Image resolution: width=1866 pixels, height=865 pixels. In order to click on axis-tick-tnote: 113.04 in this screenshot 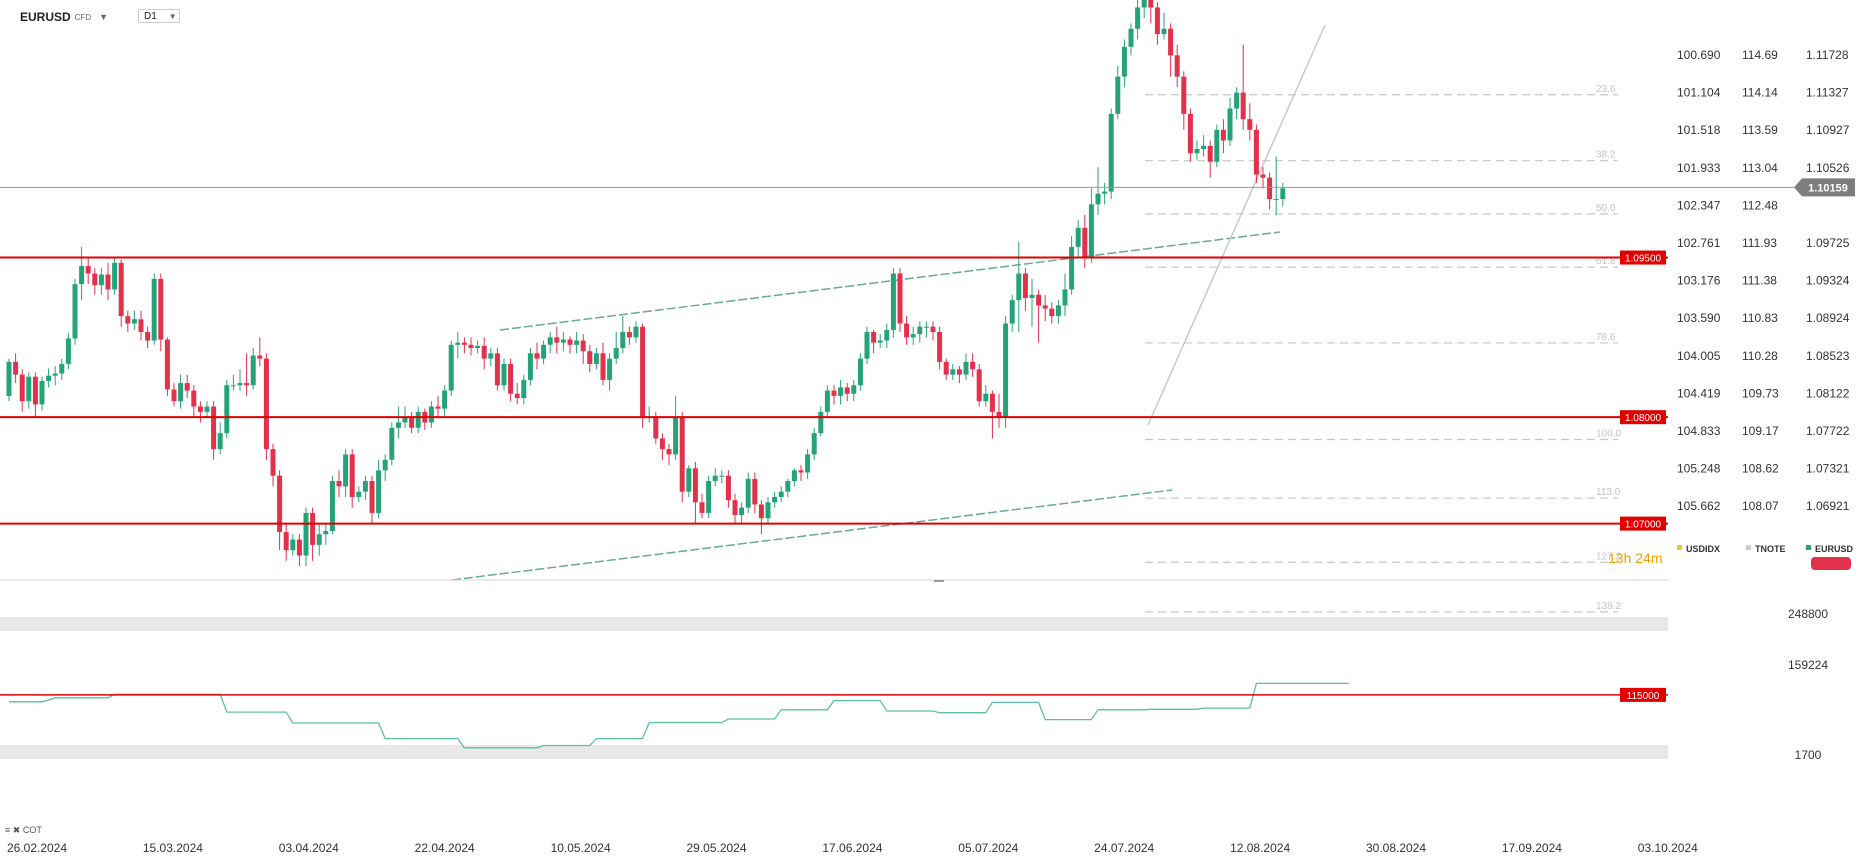, I will do `click(1760, 168)`.